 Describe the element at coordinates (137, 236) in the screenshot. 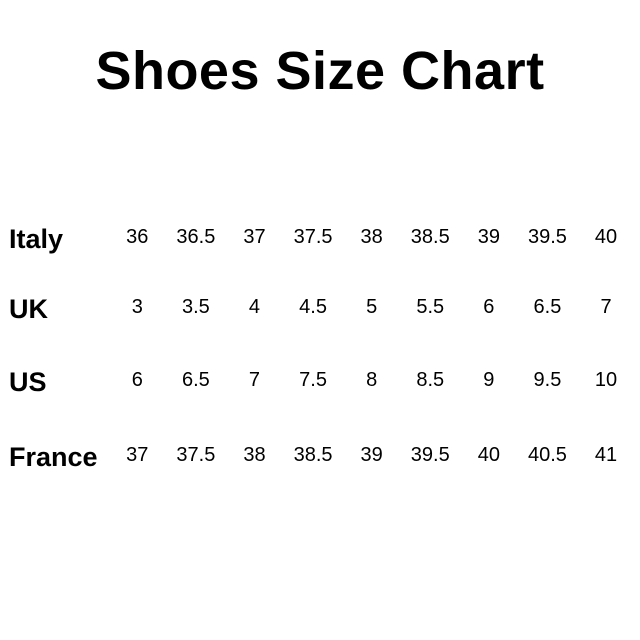

I see `size-cell: 36` at that location.